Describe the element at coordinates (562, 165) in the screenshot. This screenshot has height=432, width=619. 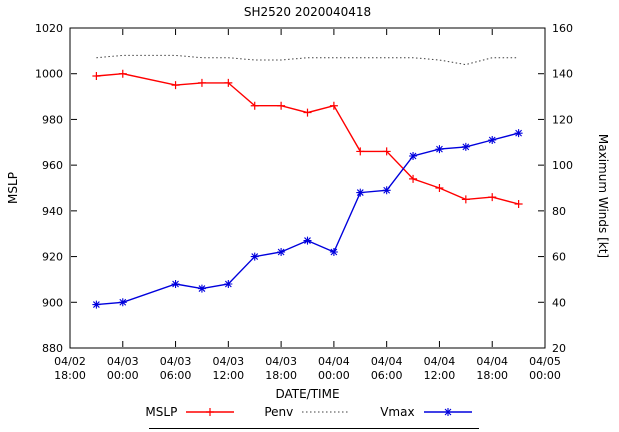
I see `y-tick-label-right: 100` at that location.